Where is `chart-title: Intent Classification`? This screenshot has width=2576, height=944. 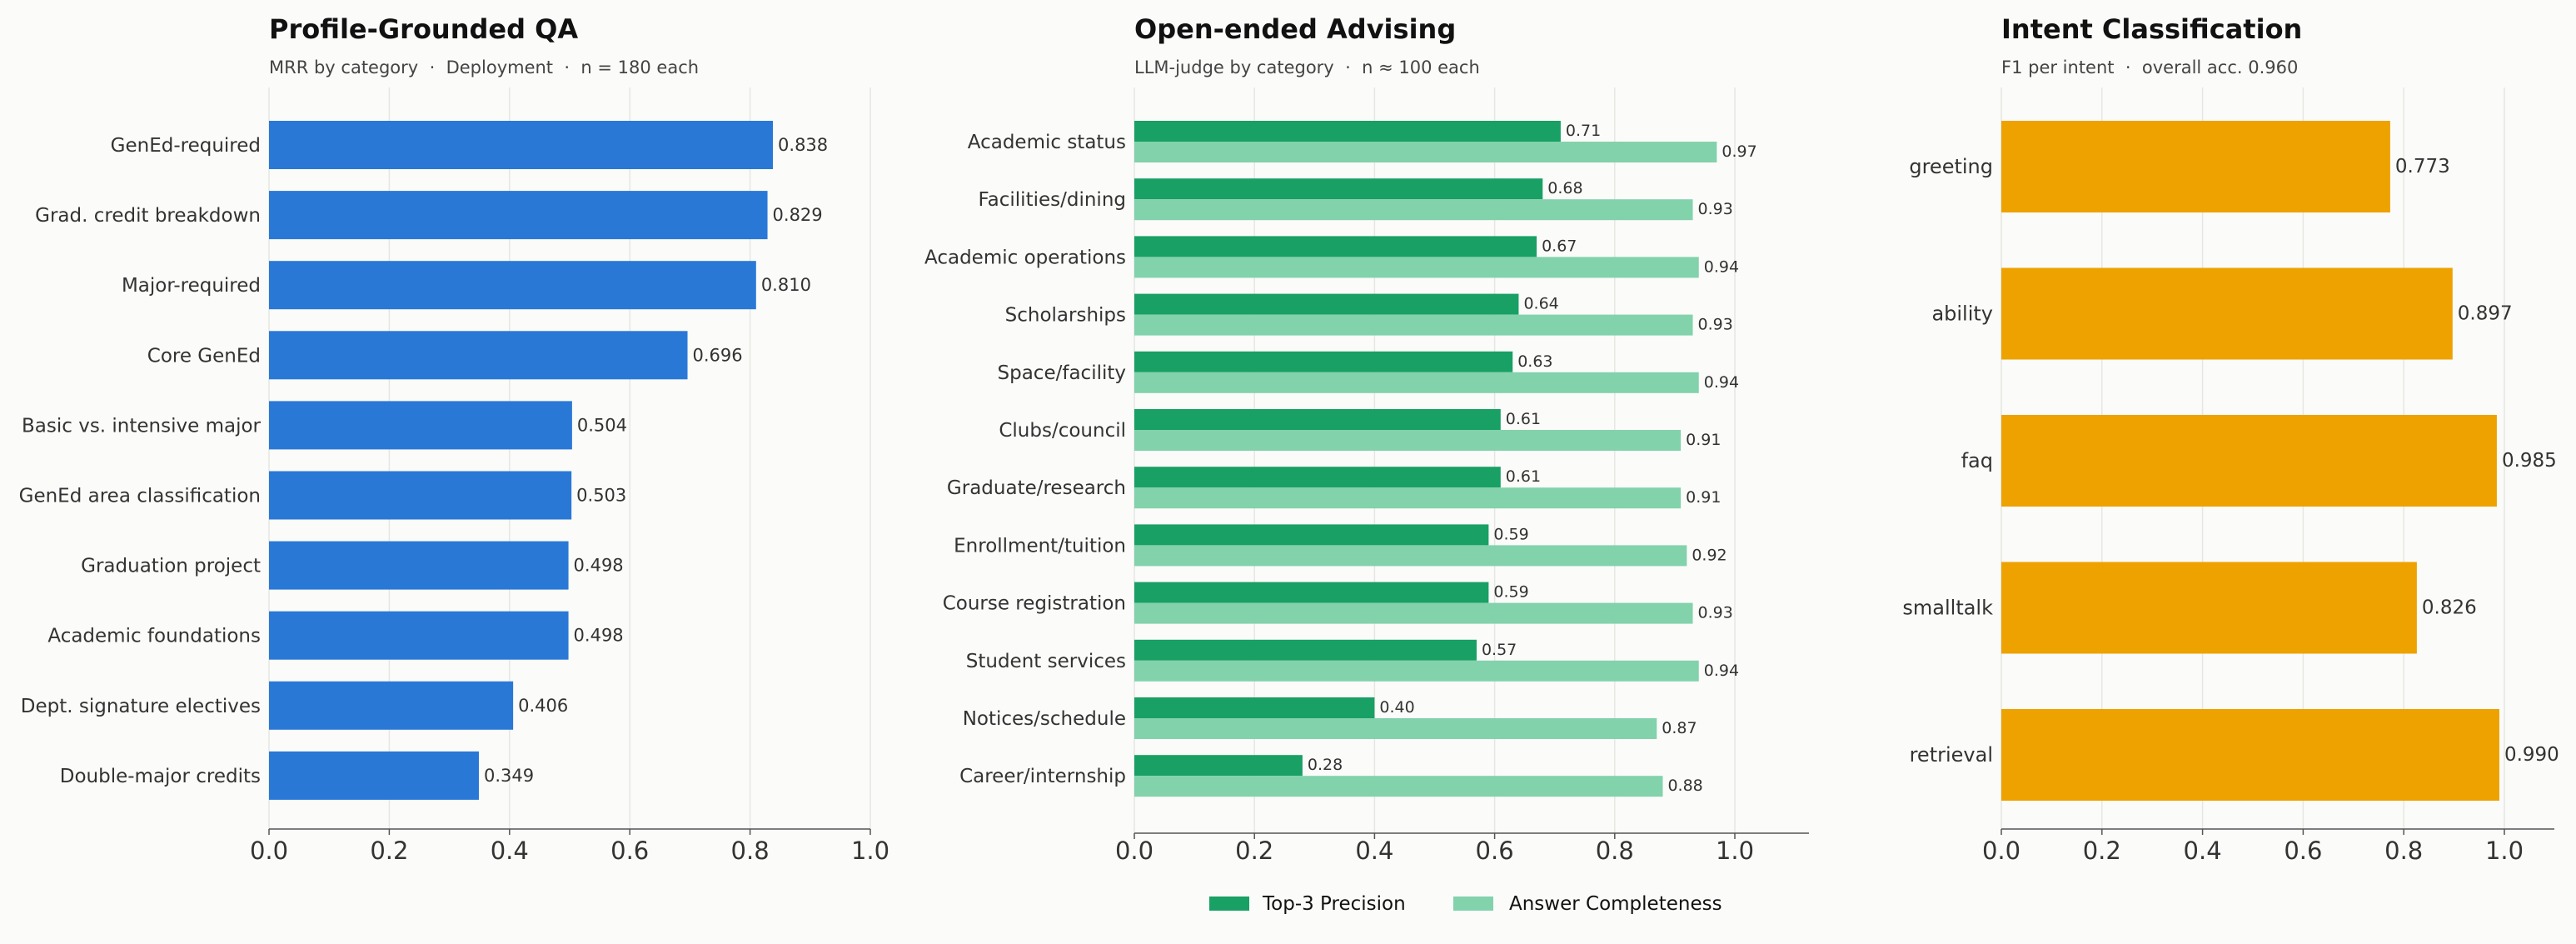 chart-title: Intent Classification is located at coordinates (2151, 29).